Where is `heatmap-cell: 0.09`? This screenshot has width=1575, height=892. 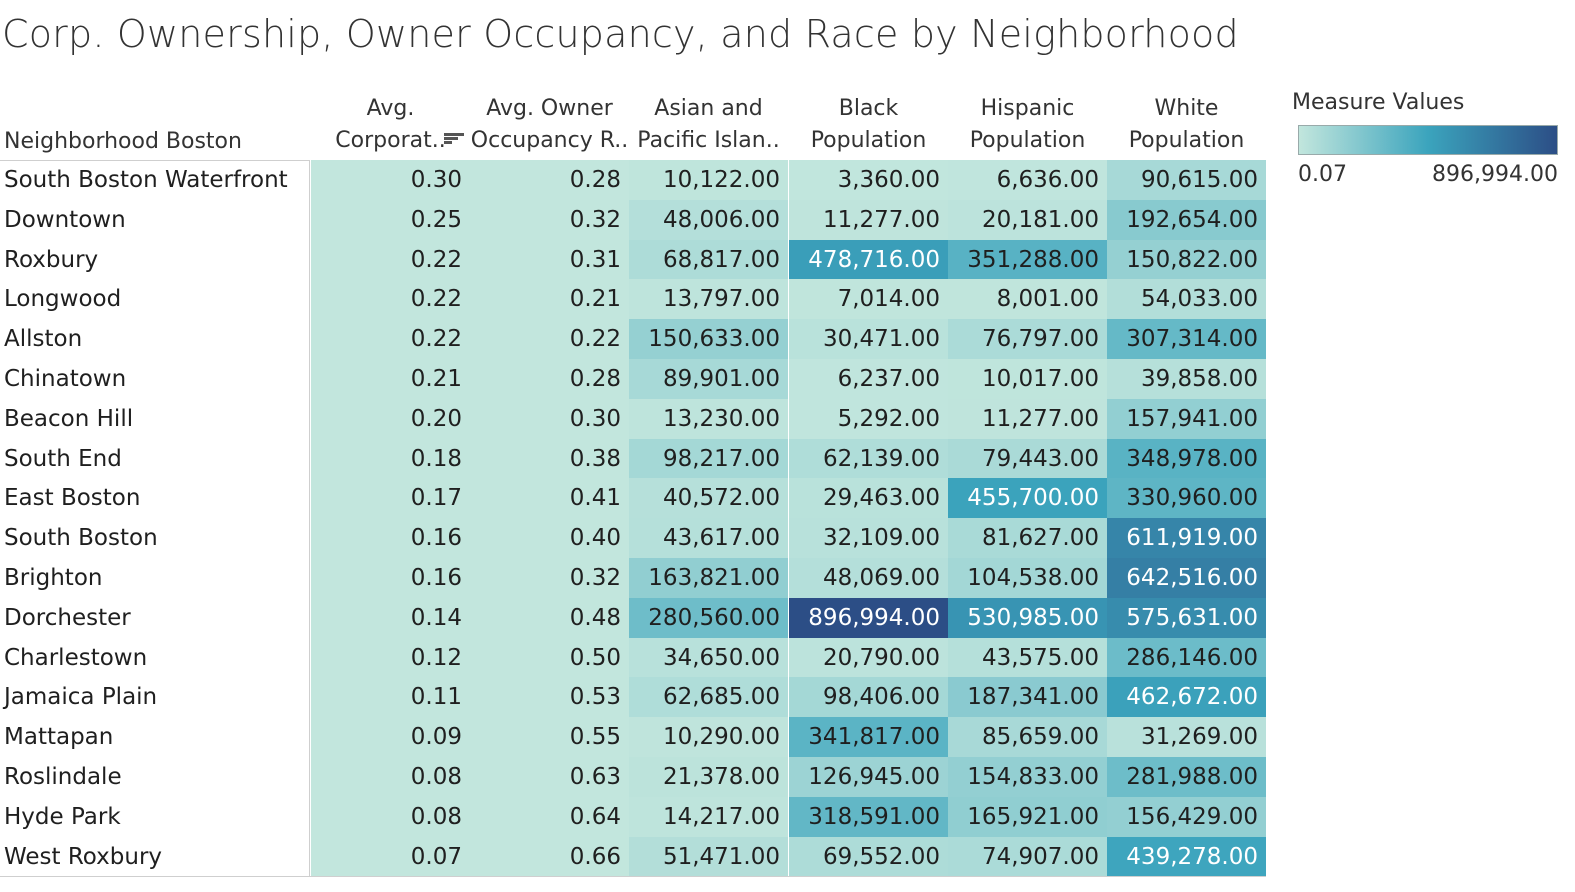 heatmap-cell: 0.09 is located at coordinates (390, 737).